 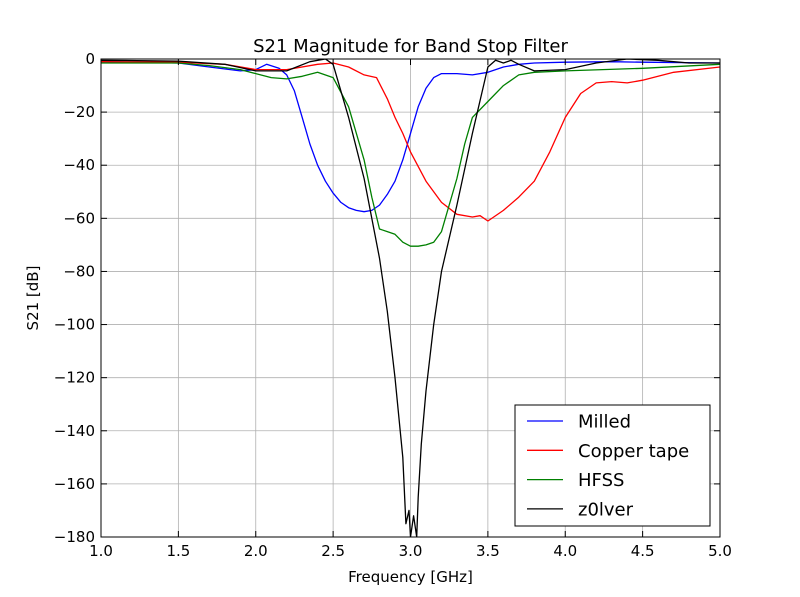 I want to click on y-tick-label: −180, so click(x=74, y=537).